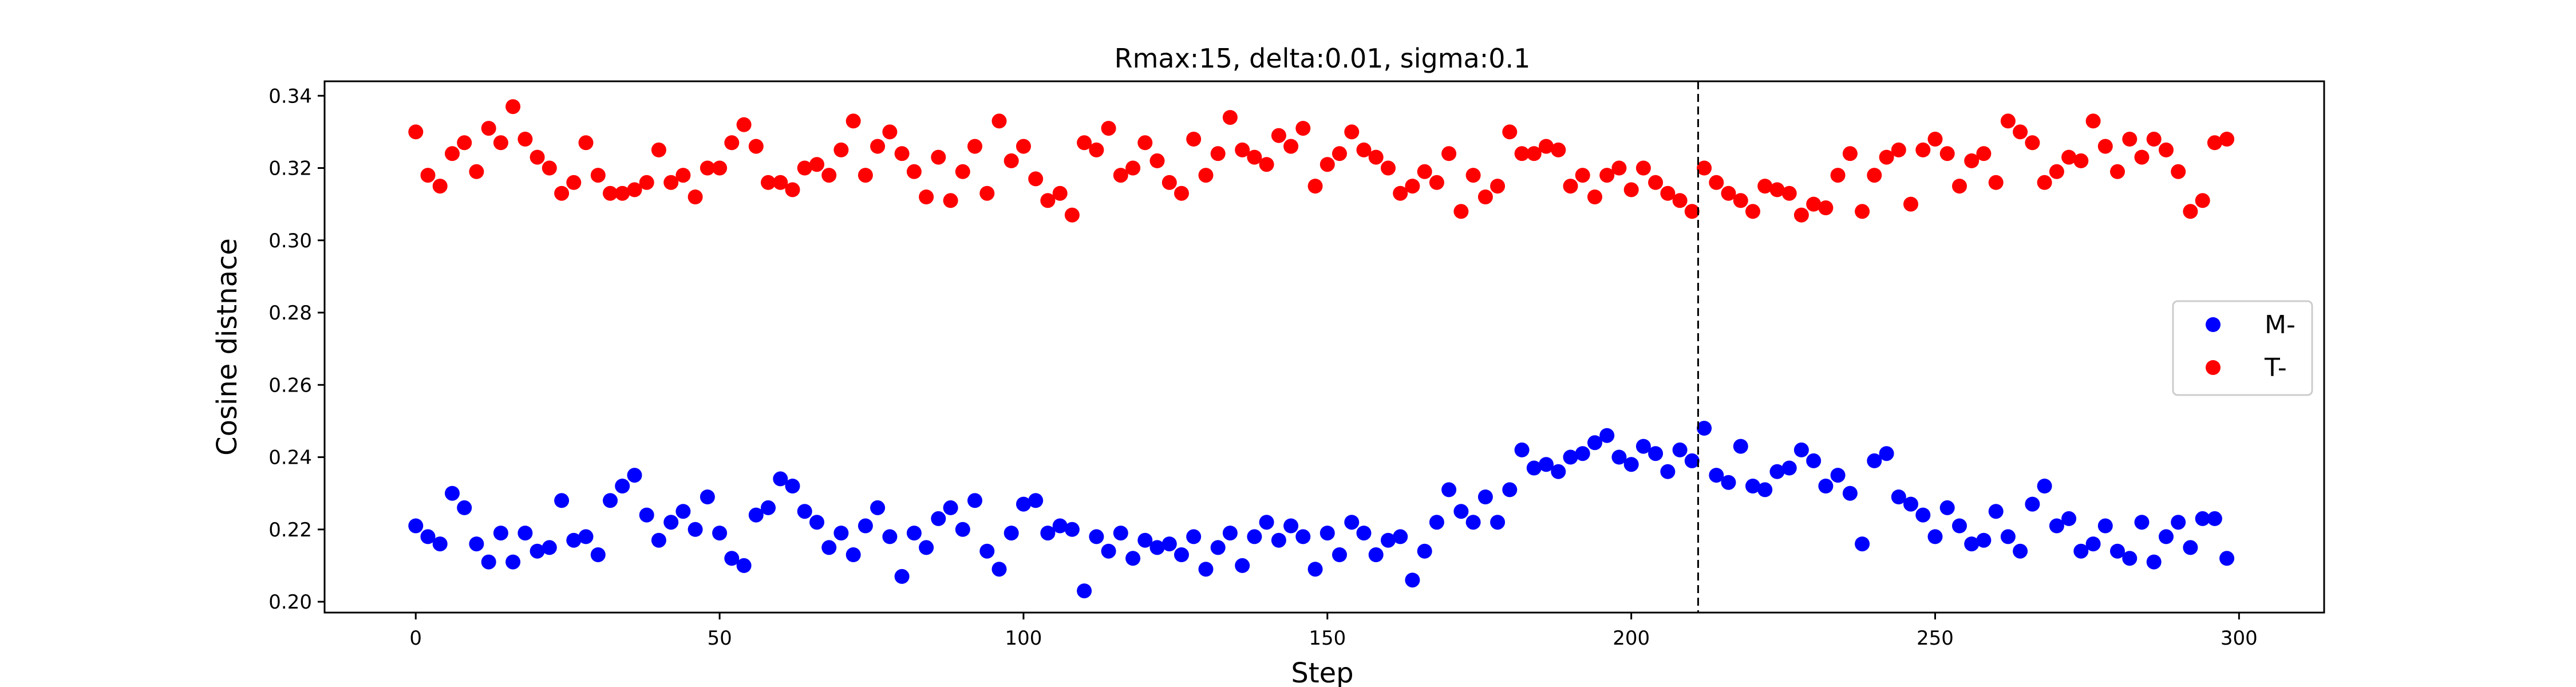 Image resolution: width=2576 pixels, height=687 pixels. What do you see at coordinates (290, 97) in the screenshot?
I see `y-tick-label: 0.34` at bounding box center [290, 97].